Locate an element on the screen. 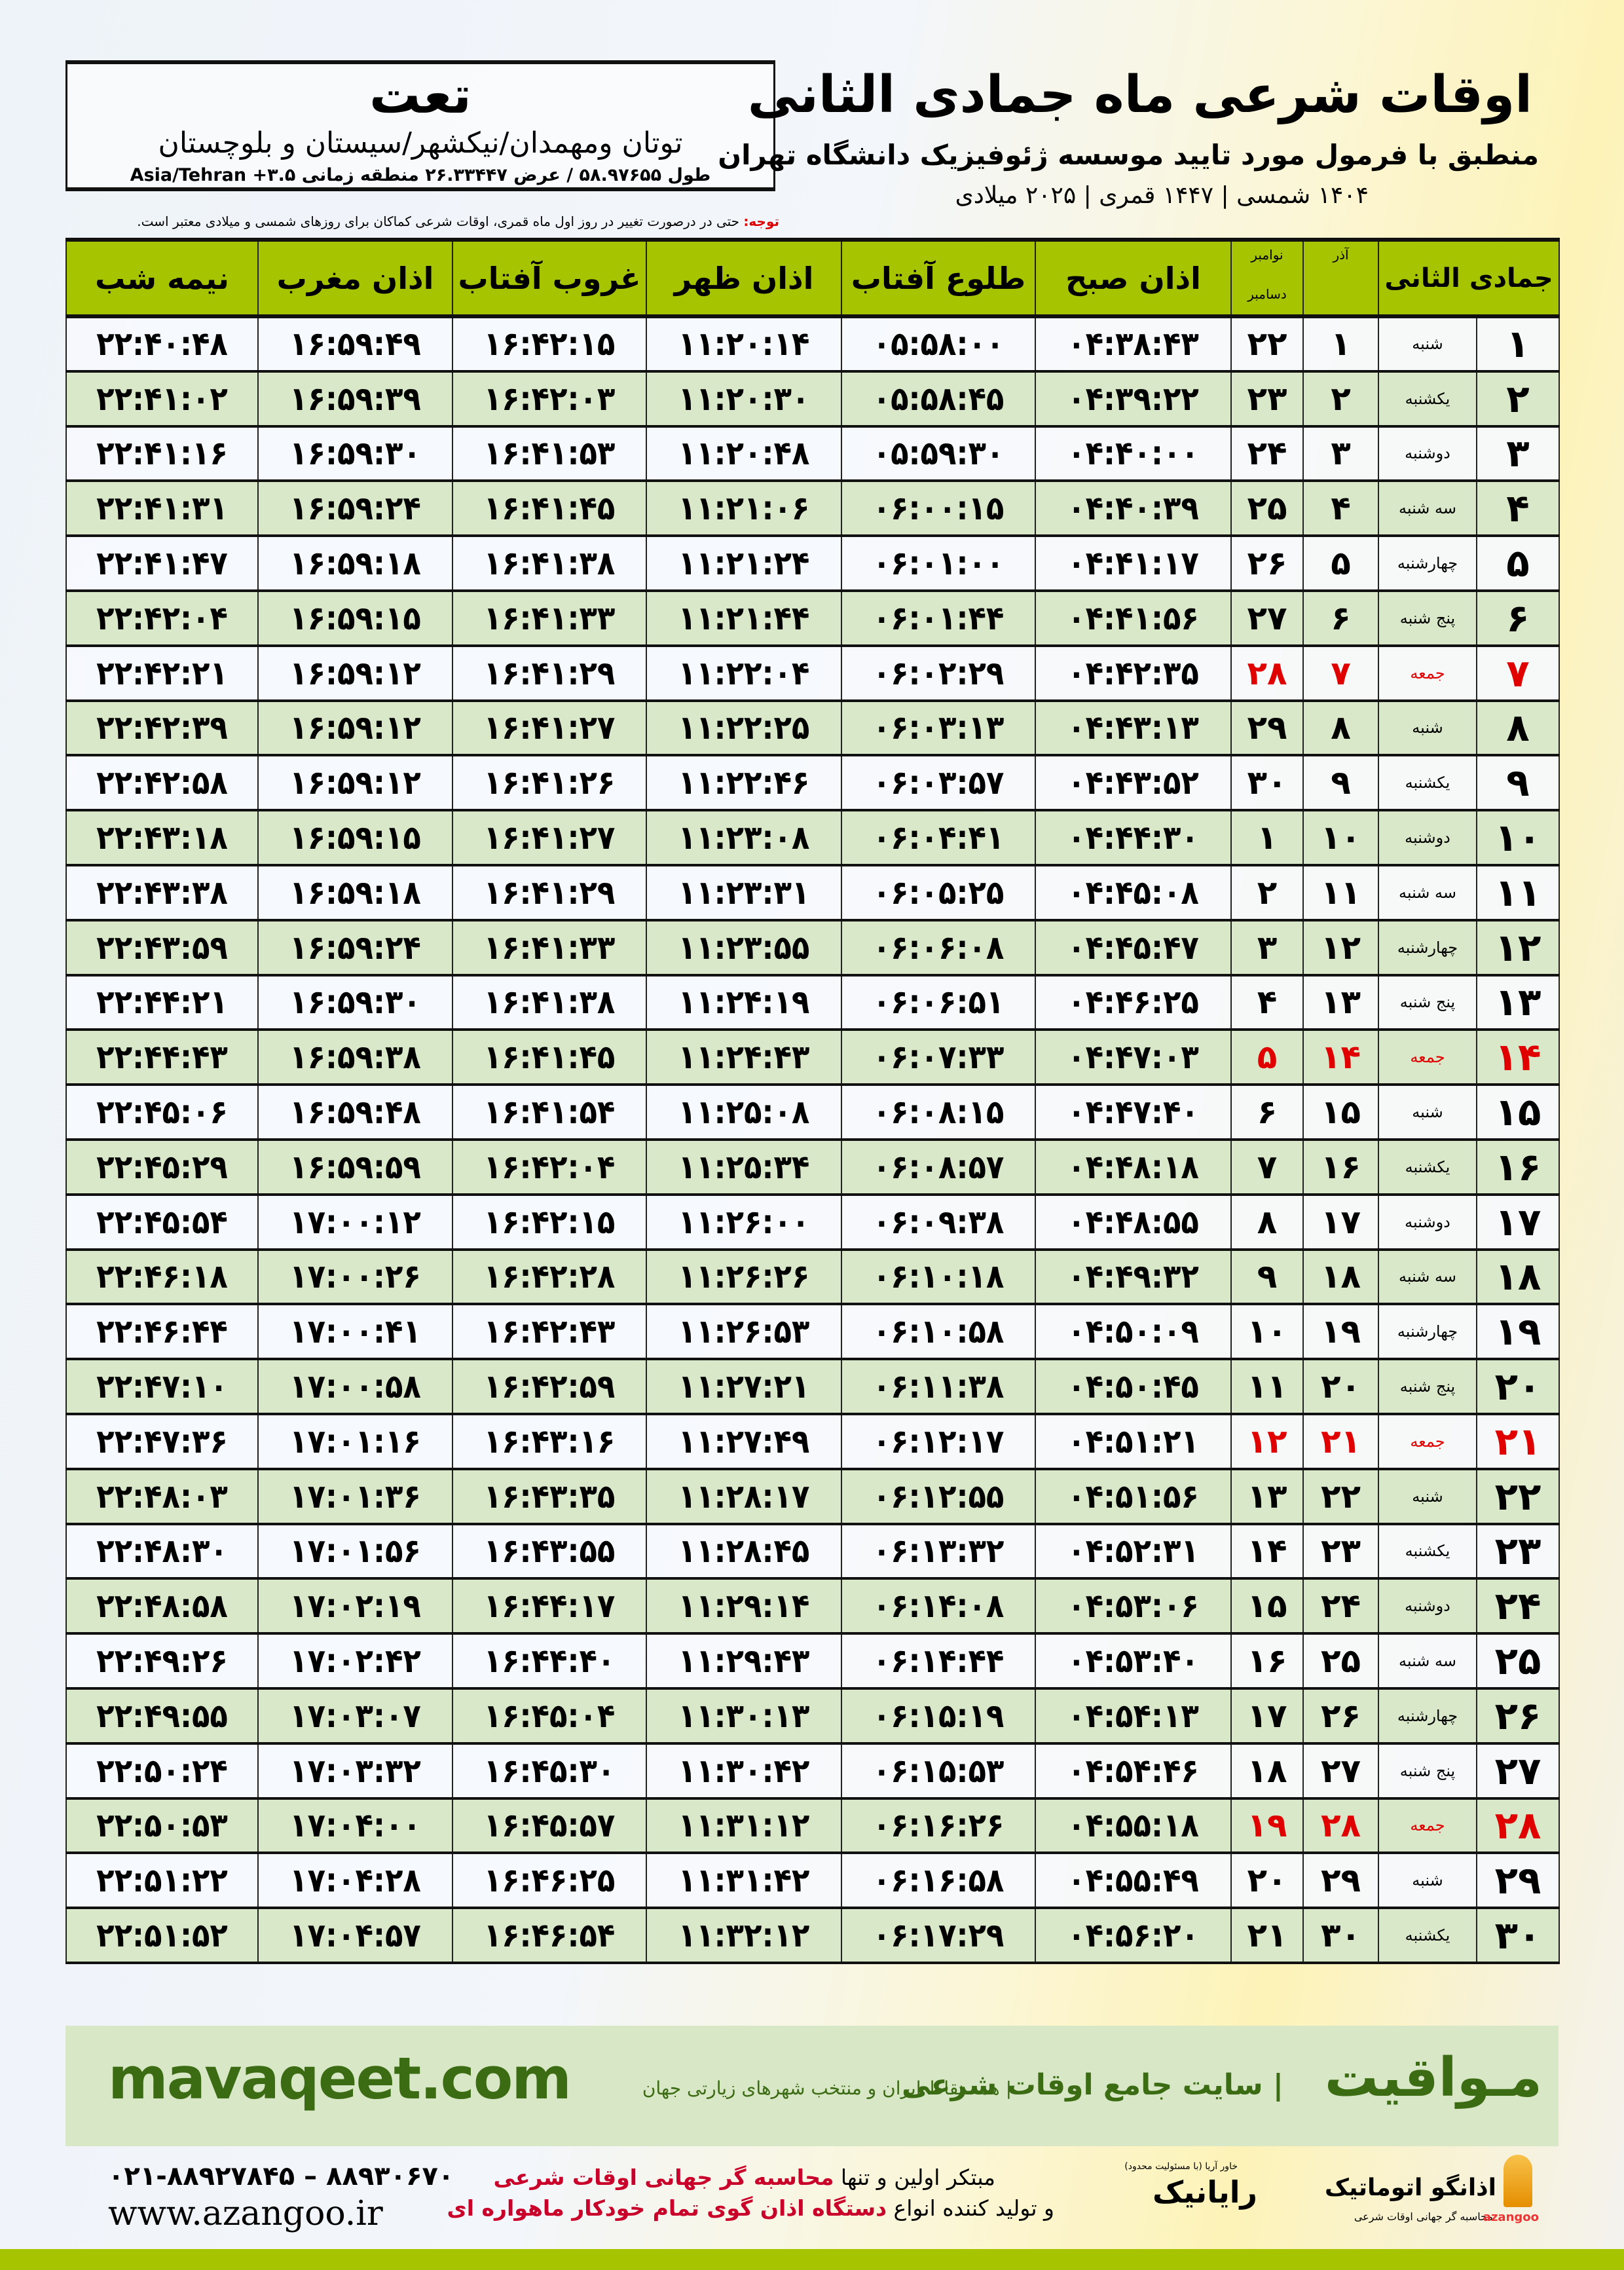  weekday-cell: شنبه is located at coordinates (1427, 728).